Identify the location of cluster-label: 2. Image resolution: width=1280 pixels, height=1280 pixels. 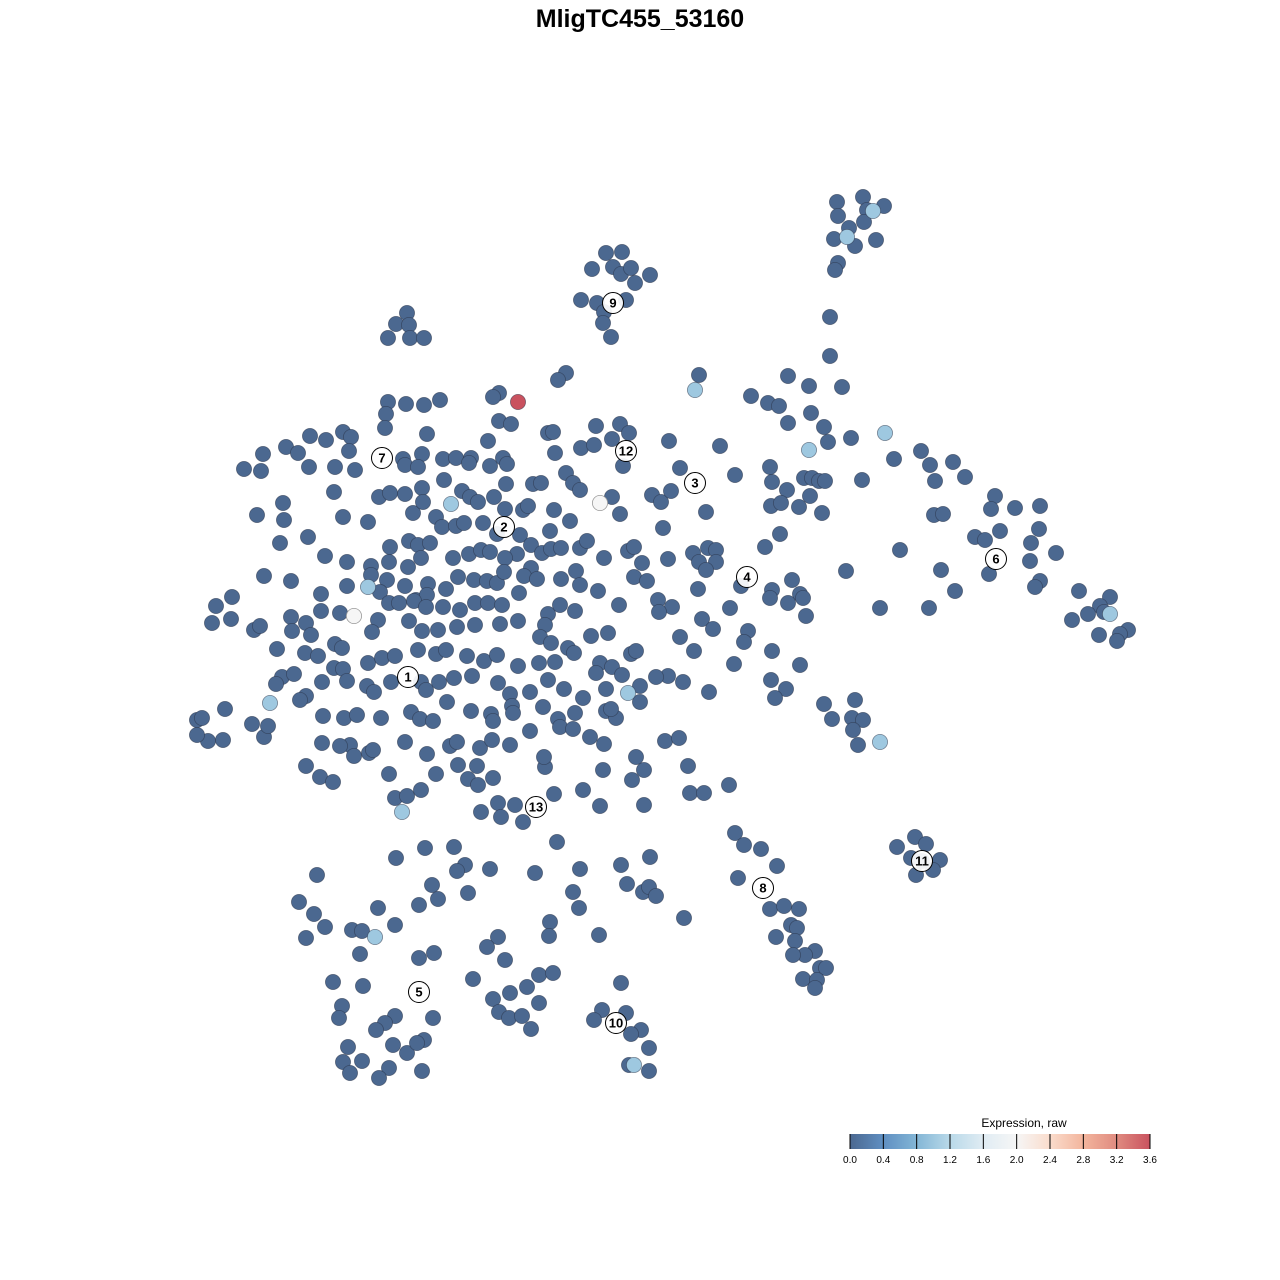
(504, 527).